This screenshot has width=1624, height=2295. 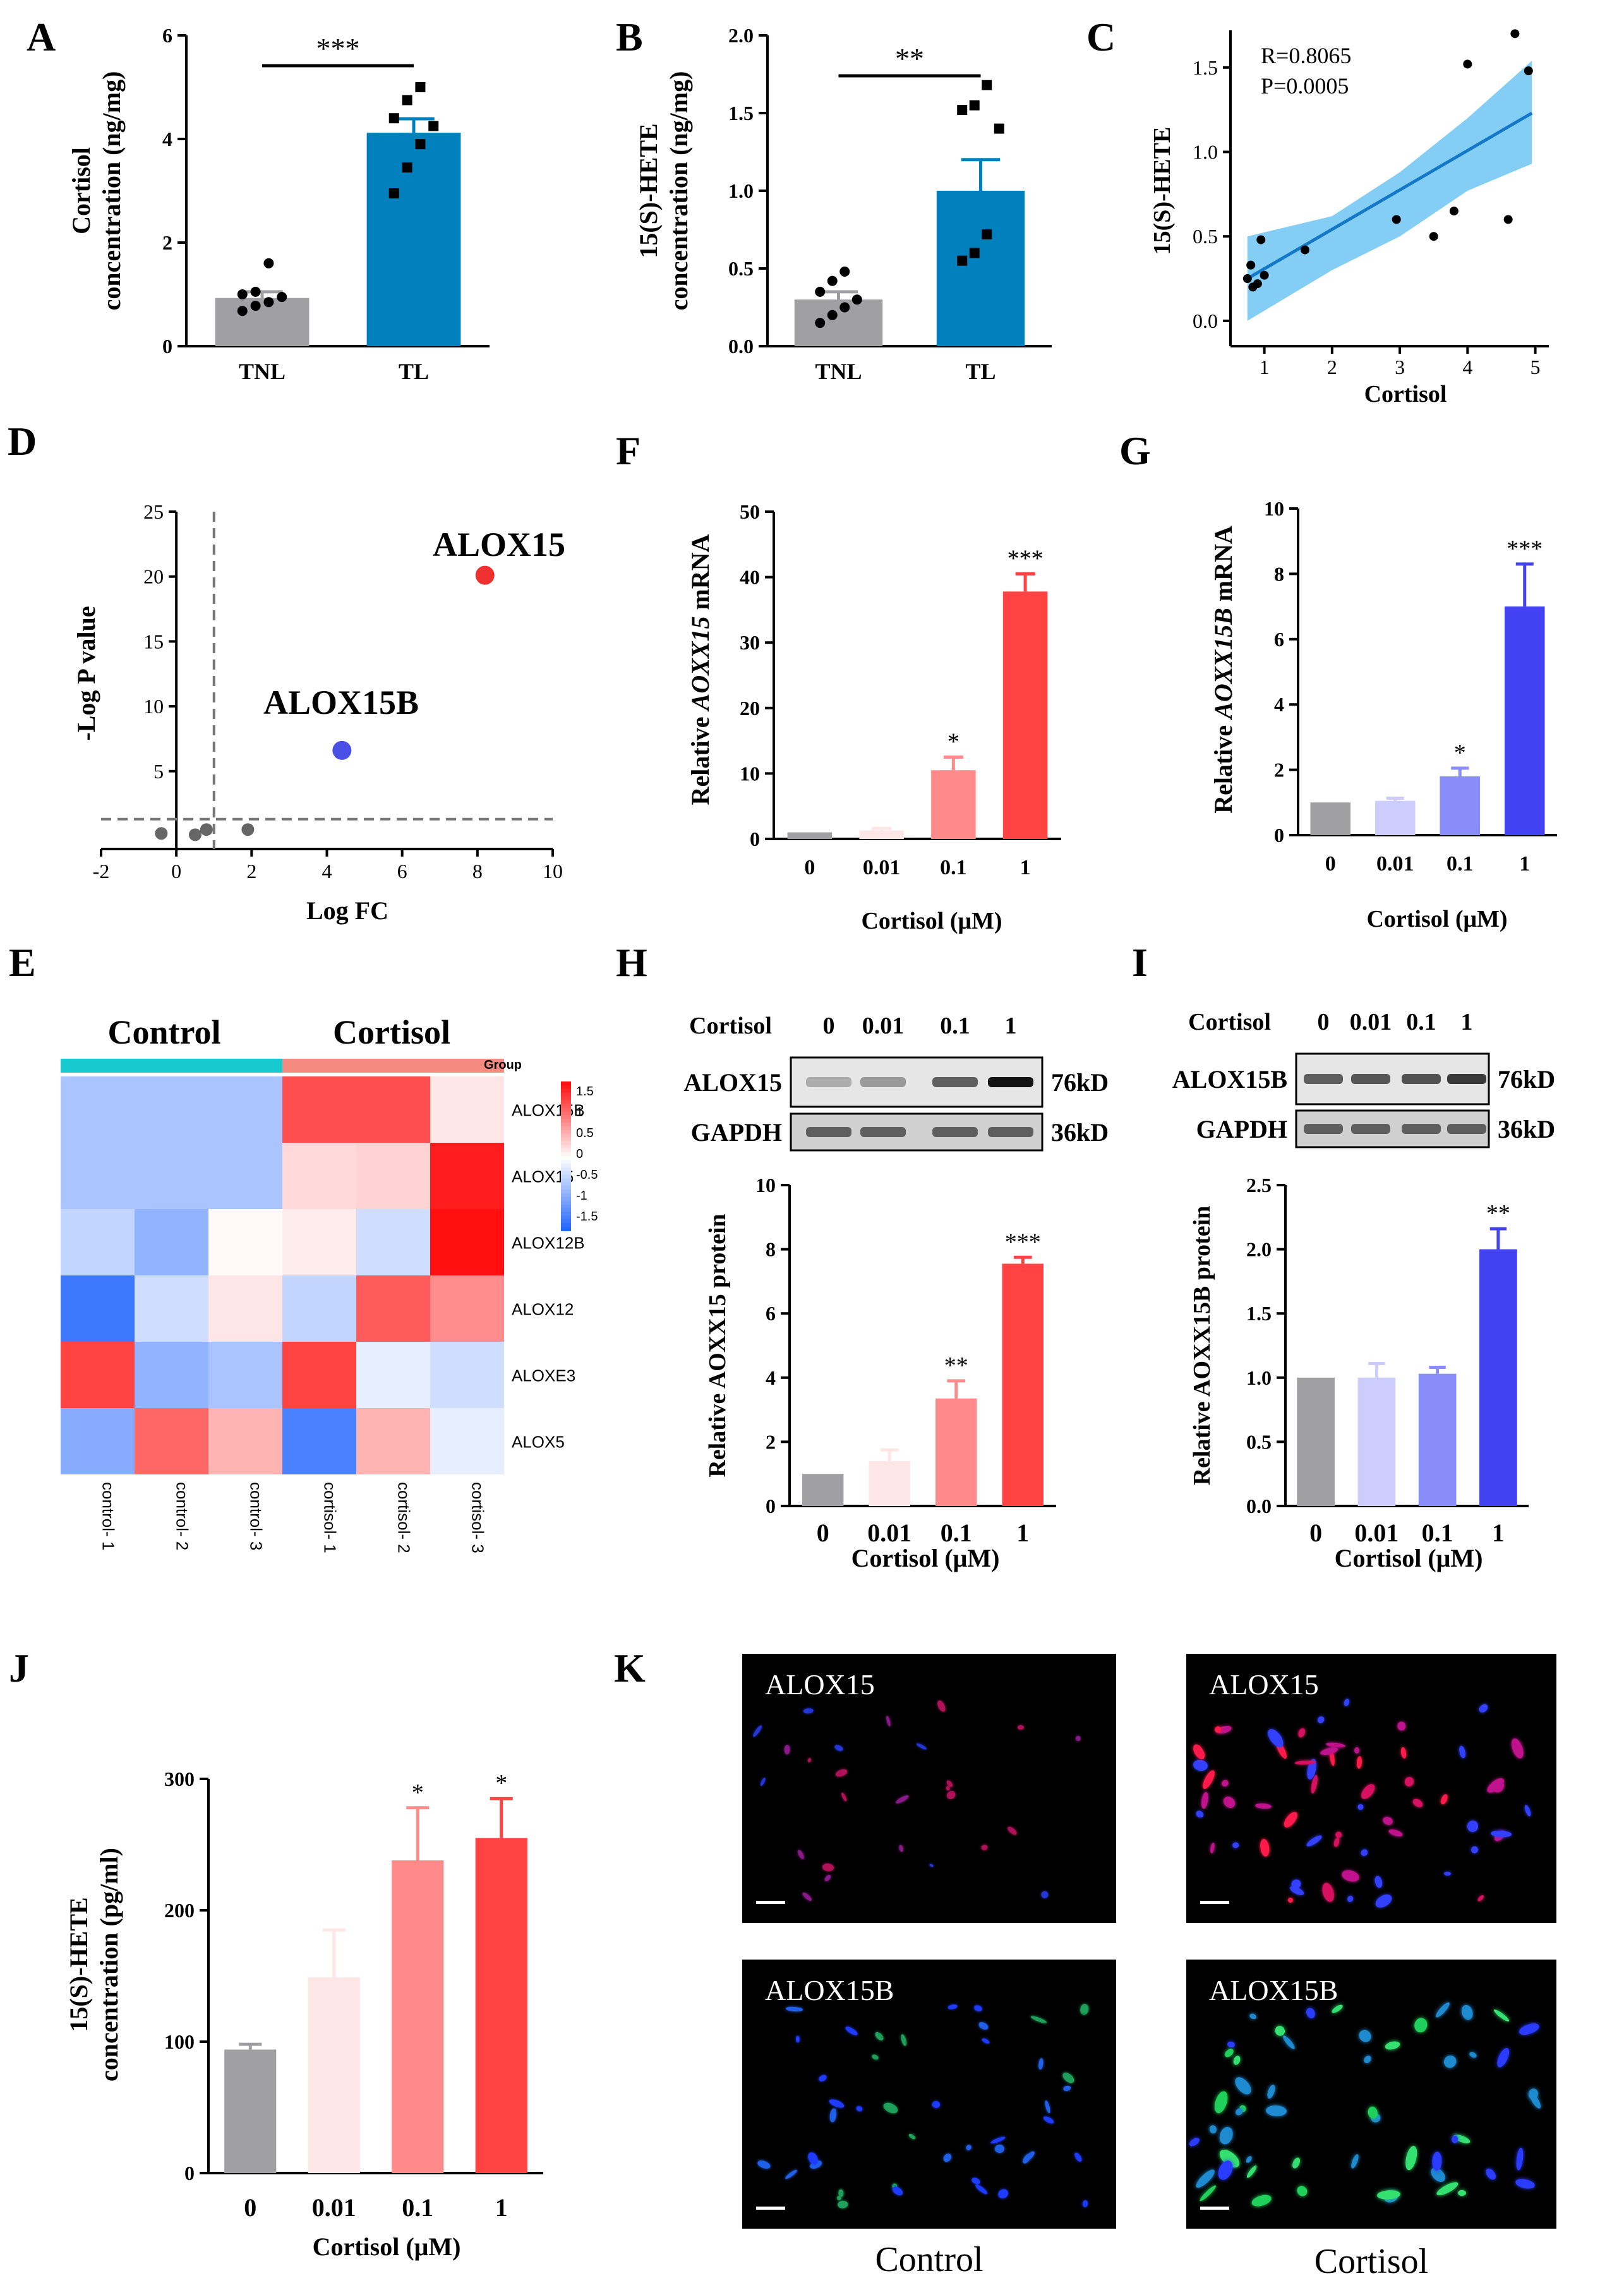 I want to click on y-axis-label-group: Relative AOXX15 mRNA, so click(x=700, y=669).